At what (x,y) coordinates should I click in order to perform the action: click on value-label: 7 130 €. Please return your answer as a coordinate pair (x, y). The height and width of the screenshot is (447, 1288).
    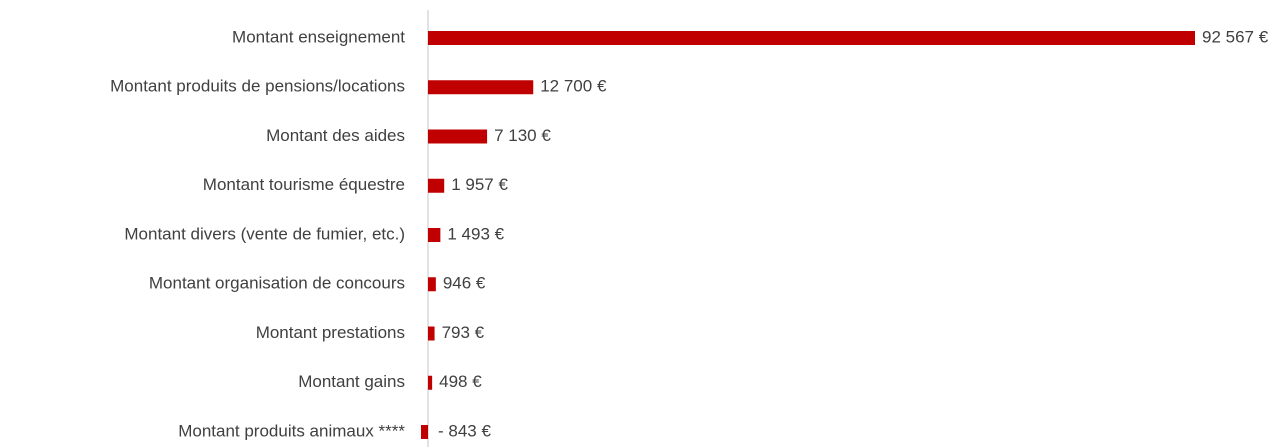
    Looking at the image, I should click on (522, 135).